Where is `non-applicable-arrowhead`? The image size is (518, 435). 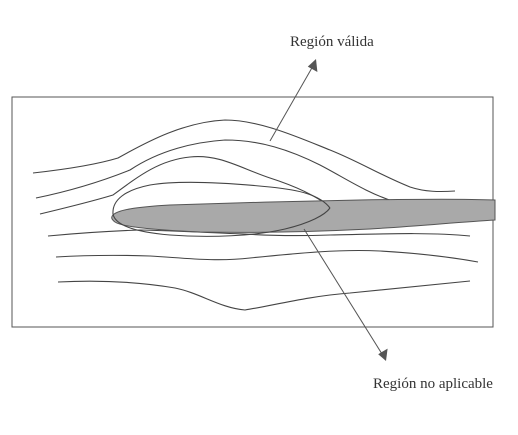 non-applicable-arrowhead is located at coordinates (383, 354).